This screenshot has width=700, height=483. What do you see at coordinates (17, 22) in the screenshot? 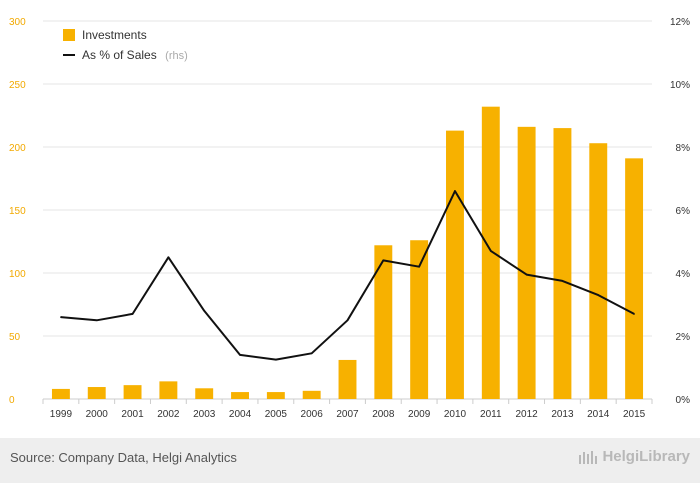
I see `y-left-tick-label: 300` at bounding box center [17, 22].